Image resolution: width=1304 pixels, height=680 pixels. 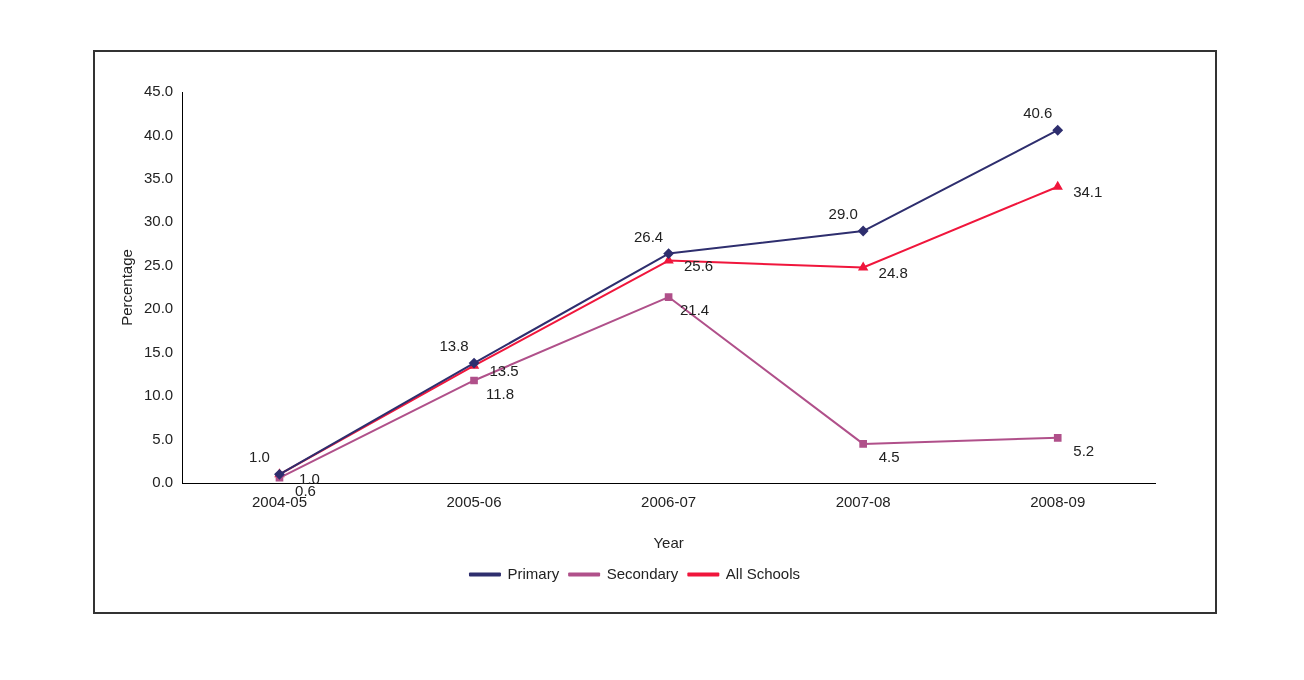 I want to click on y-axis-title: Percentage, so click(x=127, y=287).